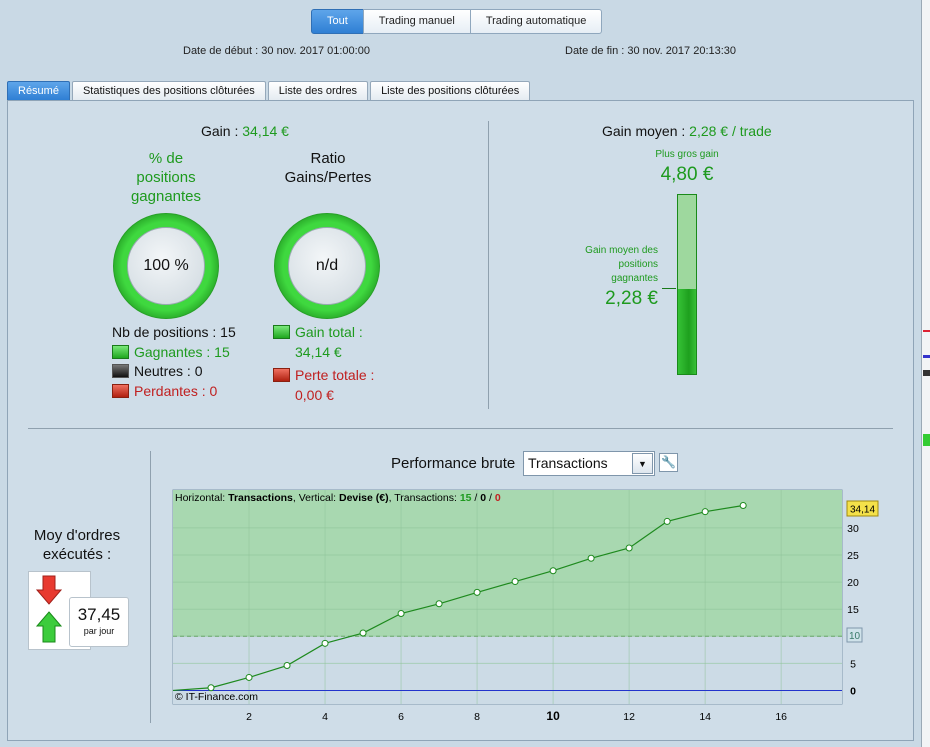  I want to click on performance-select: Transactions ▼, so click(589, 463).